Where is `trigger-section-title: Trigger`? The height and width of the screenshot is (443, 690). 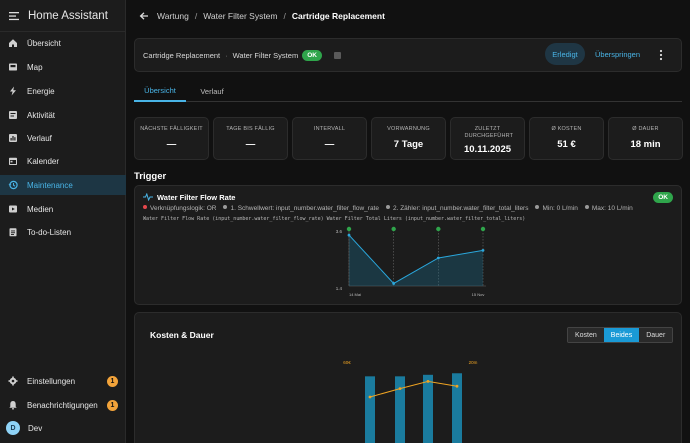 trigger-section-title: Trigger is located at coordinates (150, 176).